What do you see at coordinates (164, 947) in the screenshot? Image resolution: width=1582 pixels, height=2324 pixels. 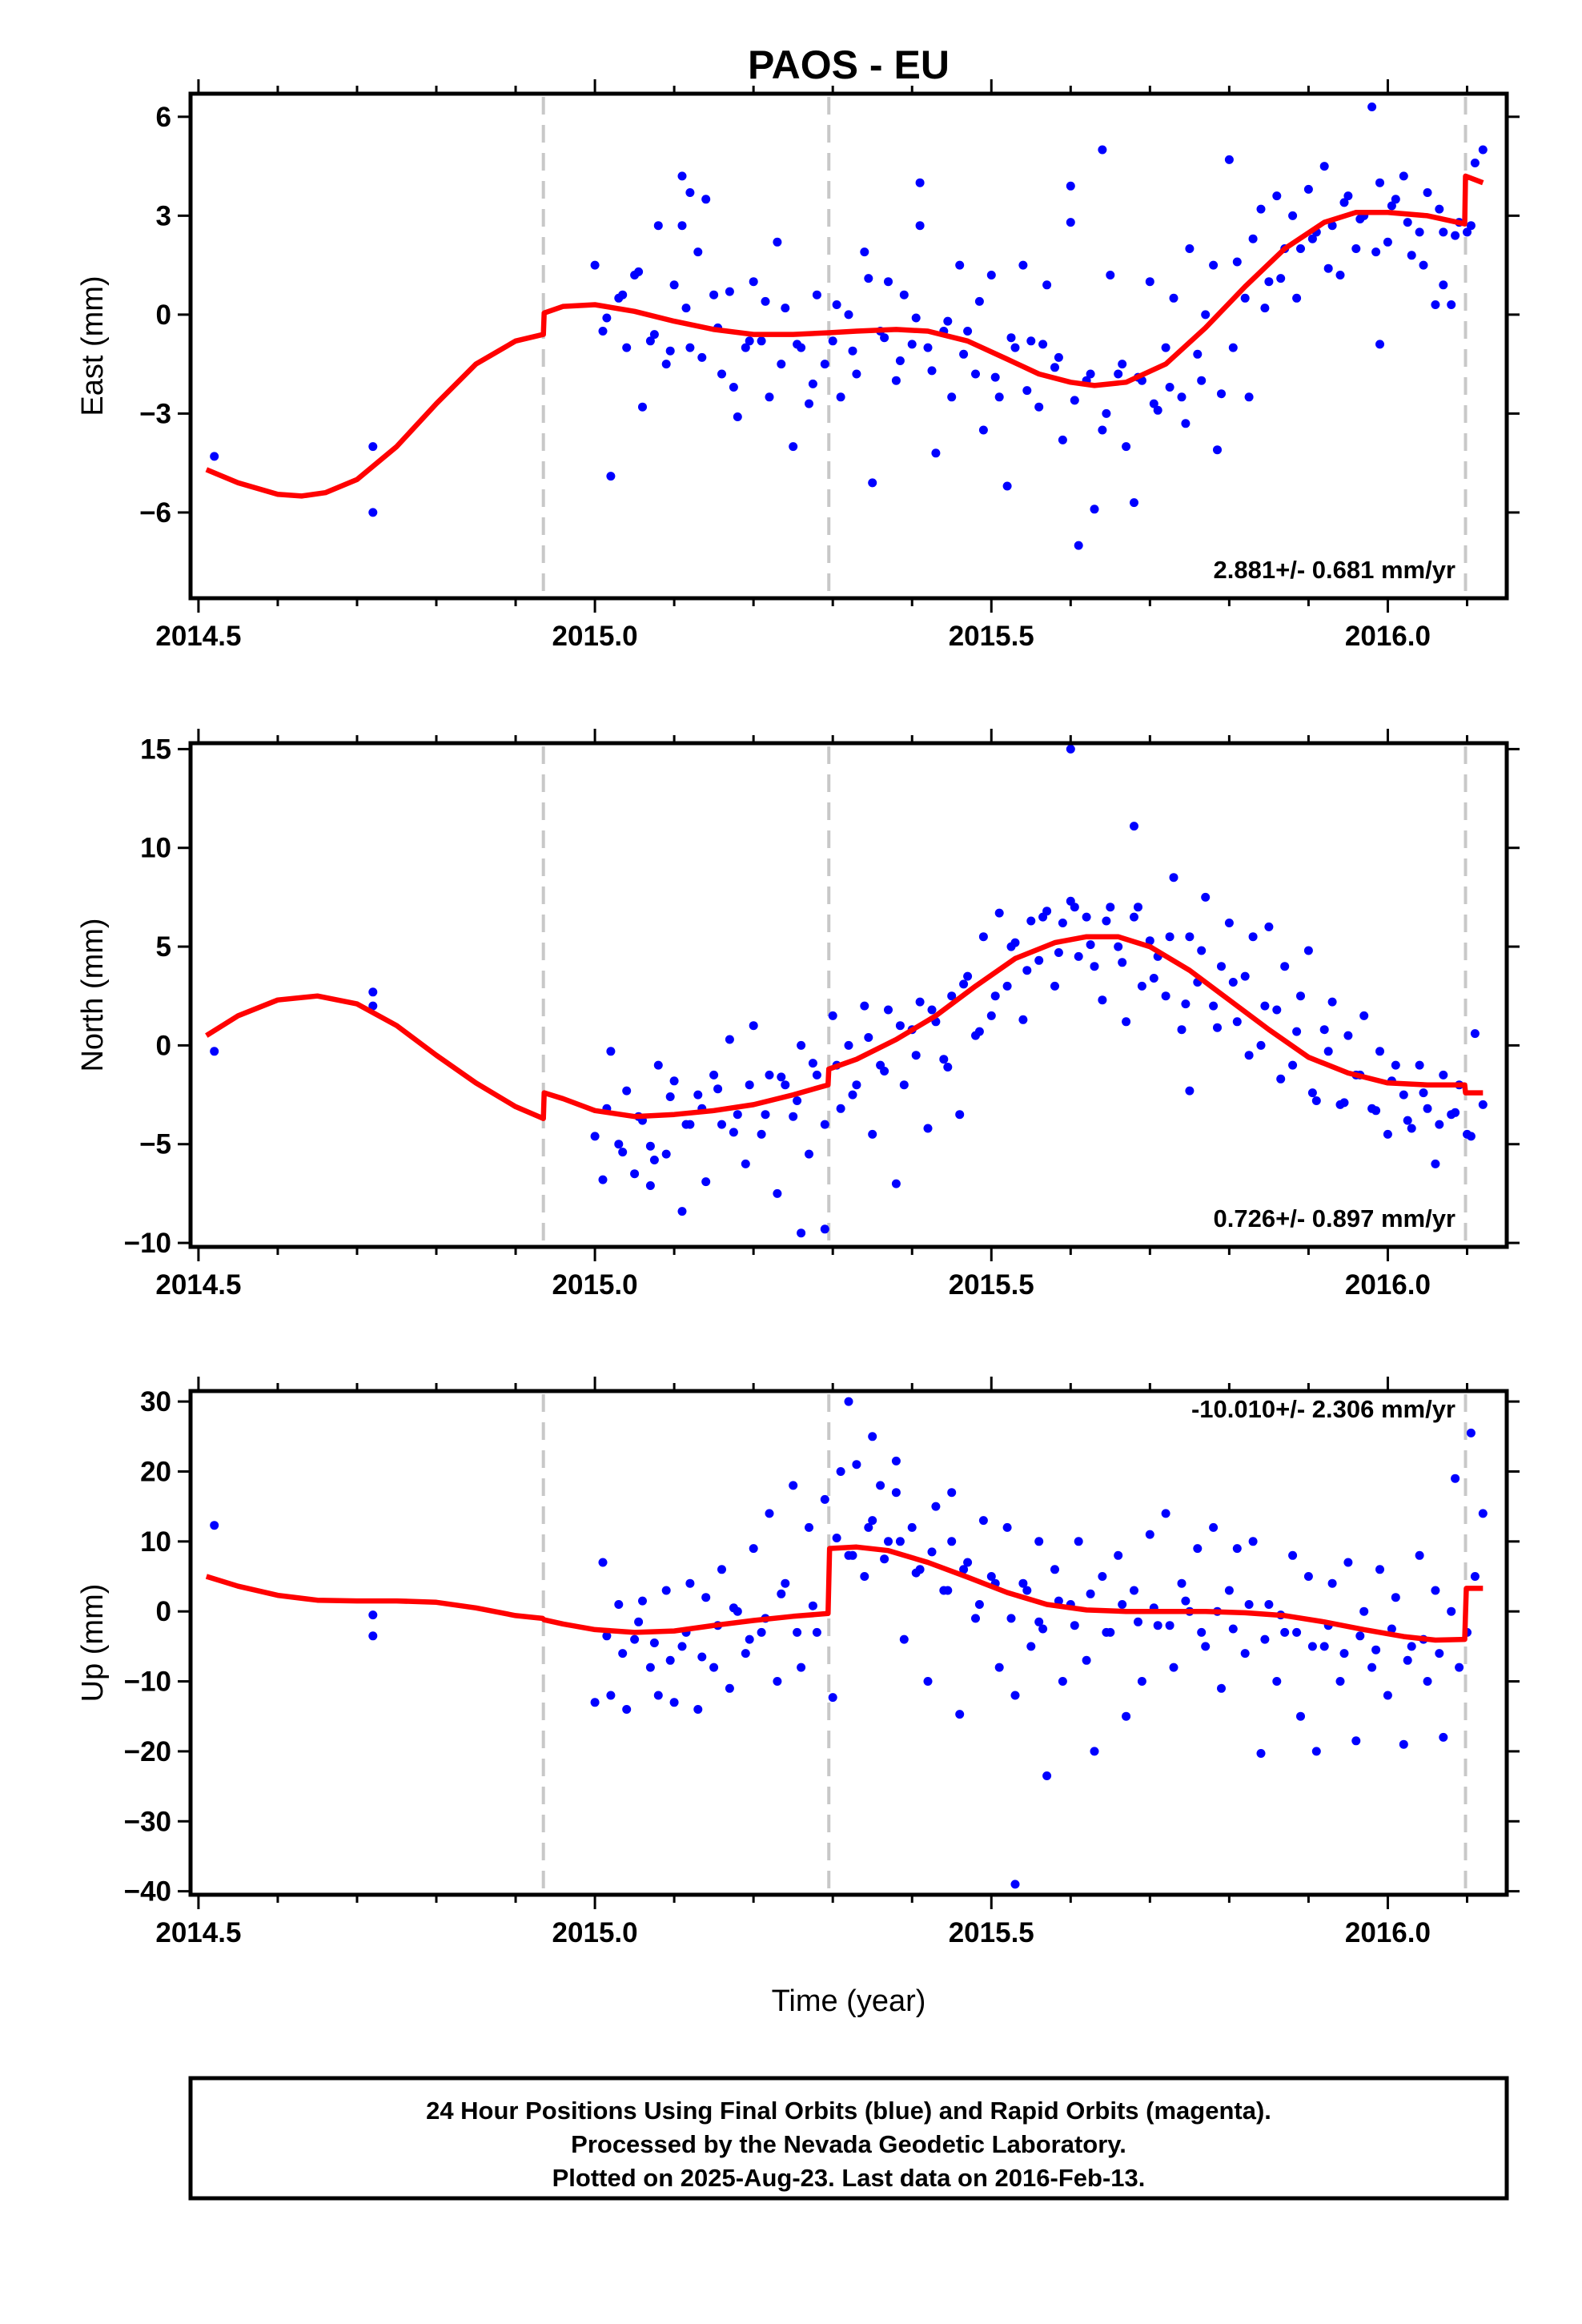 I see `north-y-tick-label: 5` at bounding box center [164, 947].